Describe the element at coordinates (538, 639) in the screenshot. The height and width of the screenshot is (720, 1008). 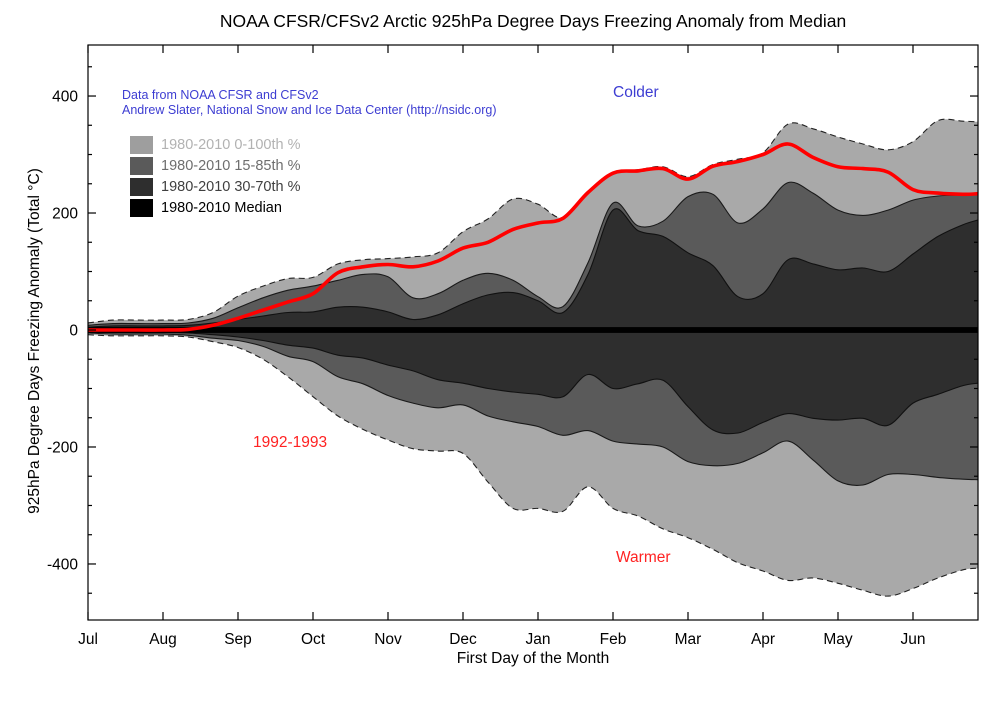
I see `svg-text: Jan` at that location.